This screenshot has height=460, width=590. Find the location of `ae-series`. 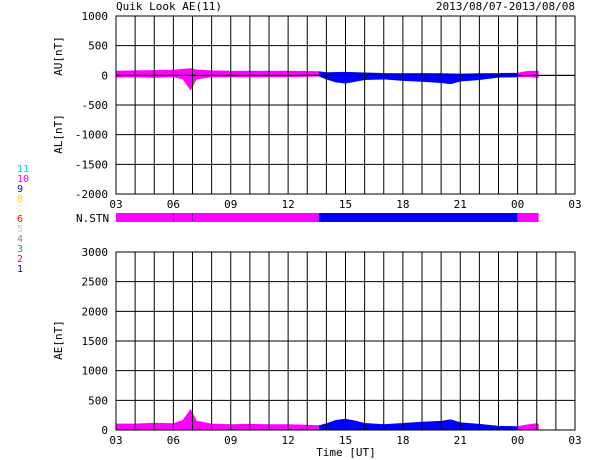

ae-series is located at coordinates (327, 419).